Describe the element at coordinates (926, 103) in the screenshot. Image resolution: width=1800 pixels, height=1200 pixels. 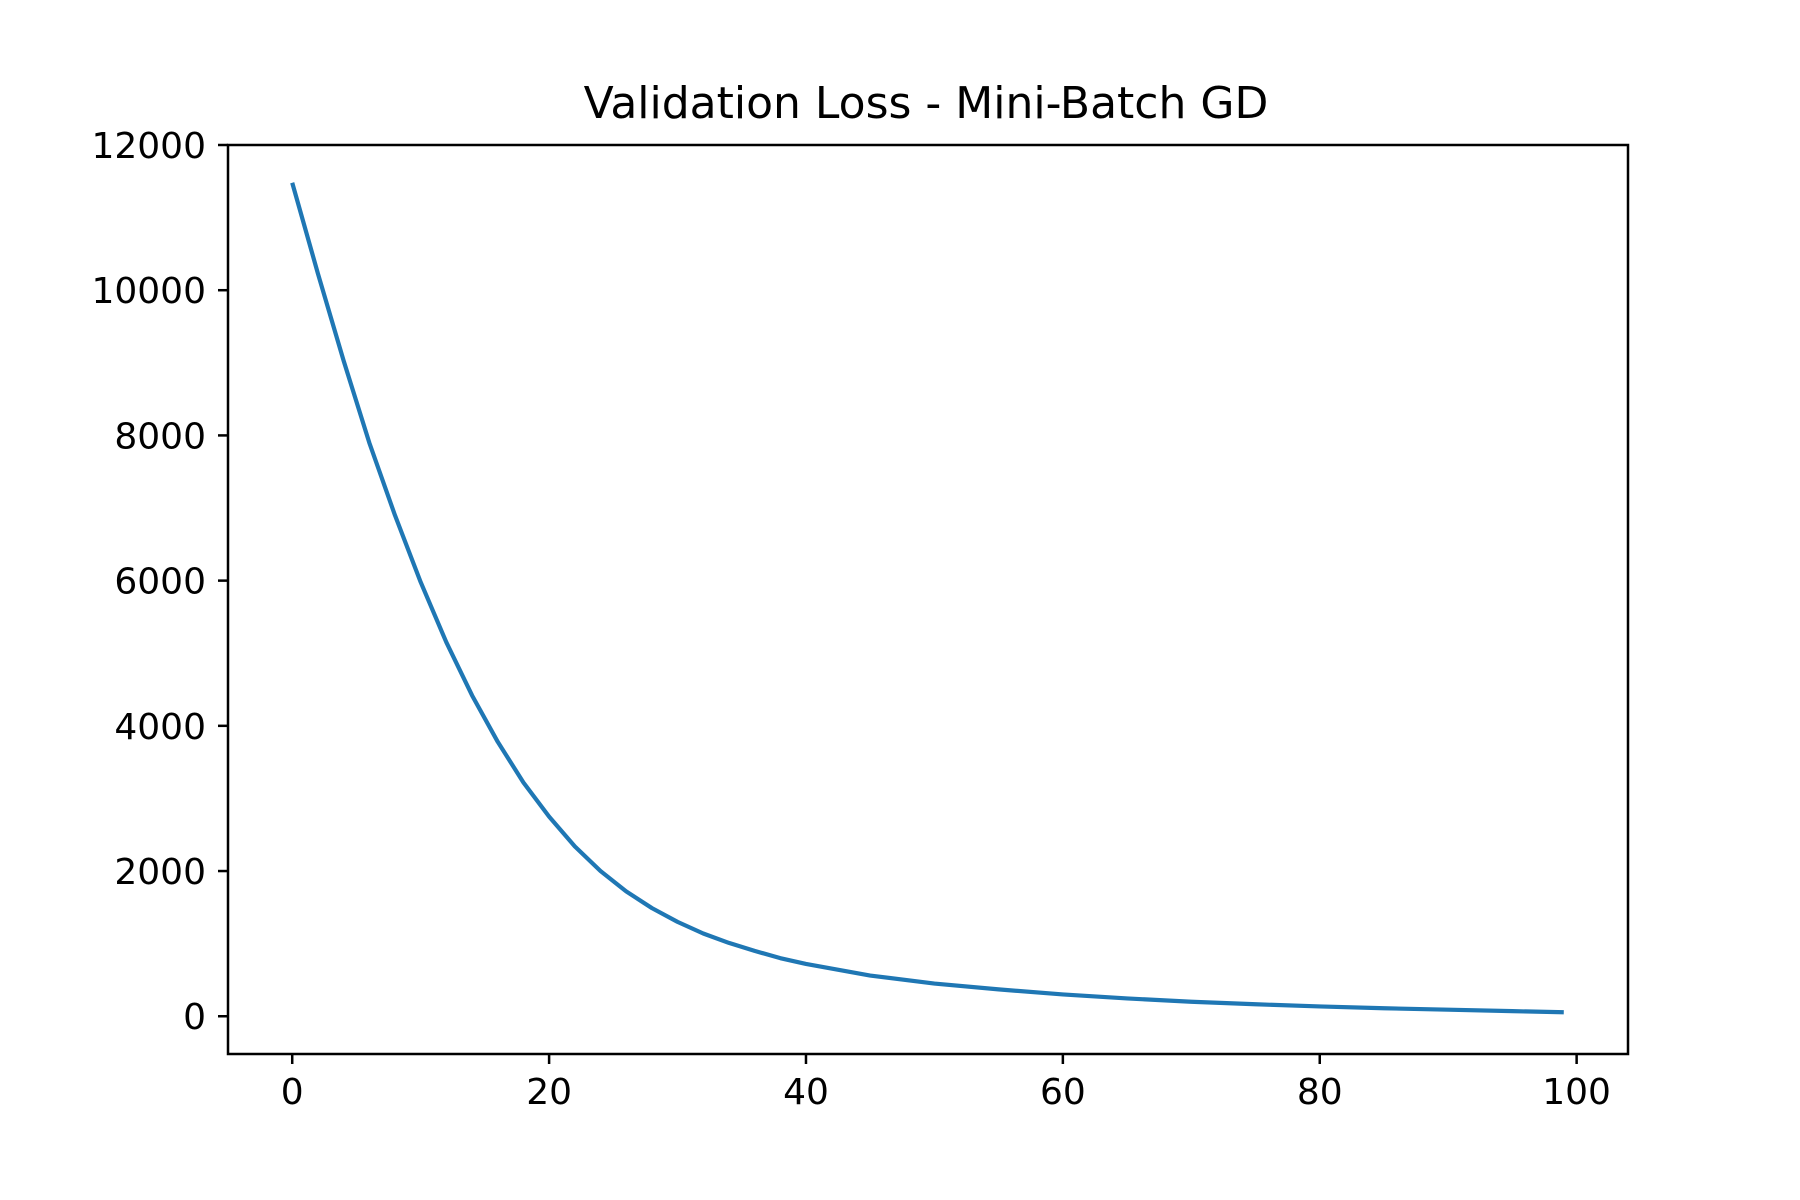
I see `chart-title: Validation Loss - Mini-Batch GD` at that location.